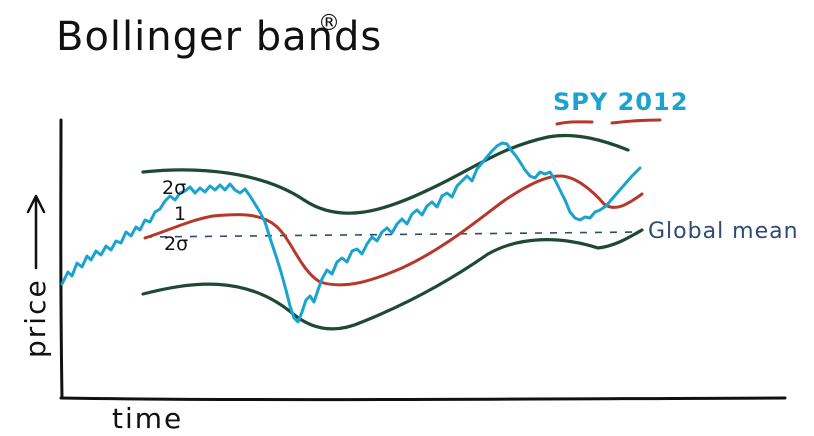 The image size is (814, 436). Describe the element at coordinates (385, 174) in the screenshot. I see `upper-bollinger-band` at that location.